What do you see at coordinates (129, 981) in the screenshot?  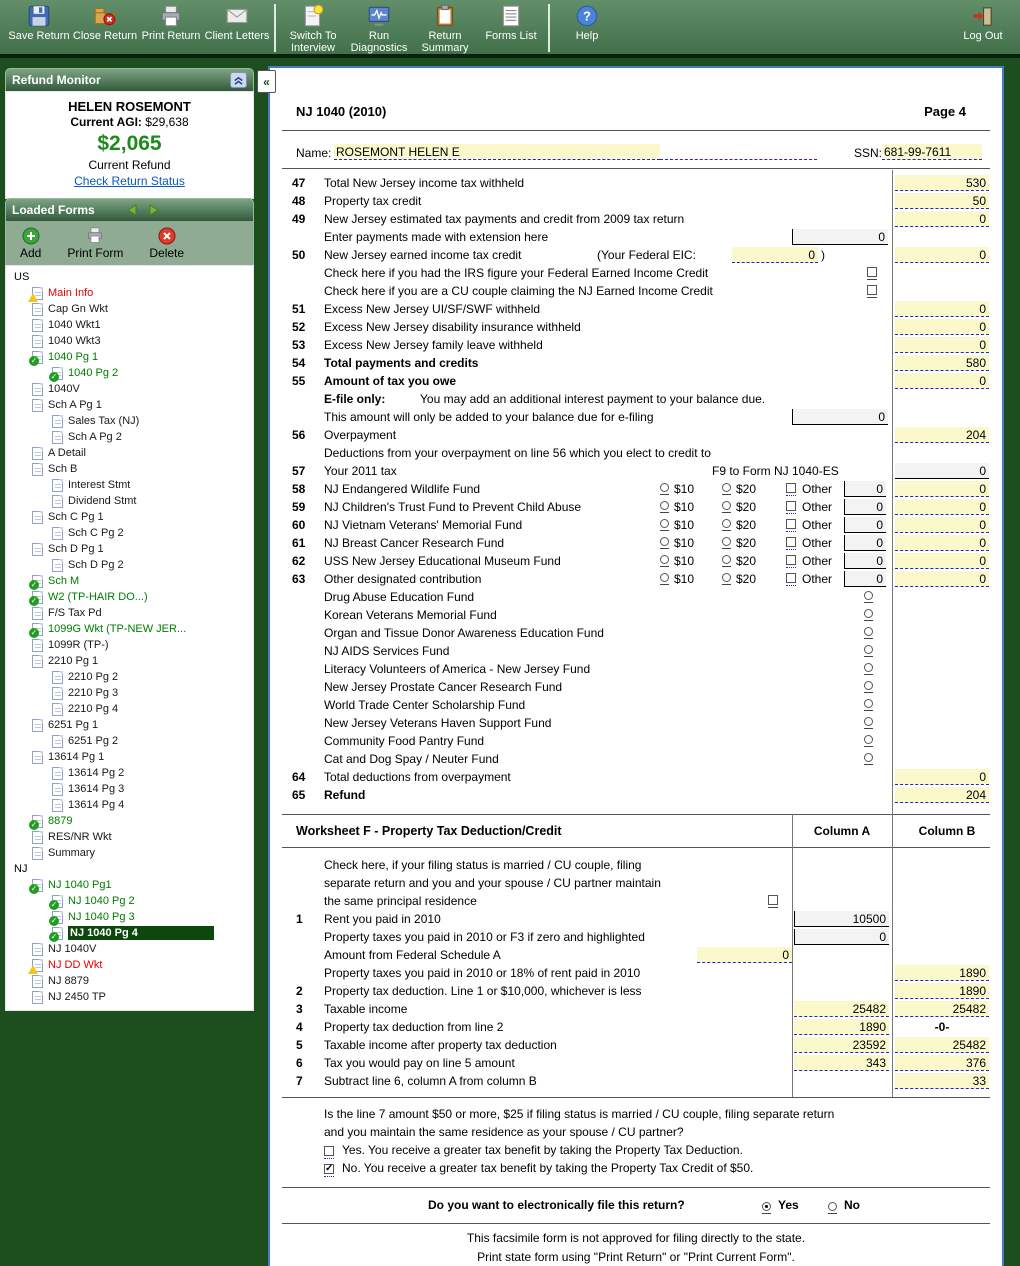 I see `tree-item-nj-8879: NJ 8879` at bounding box center [129, 981].